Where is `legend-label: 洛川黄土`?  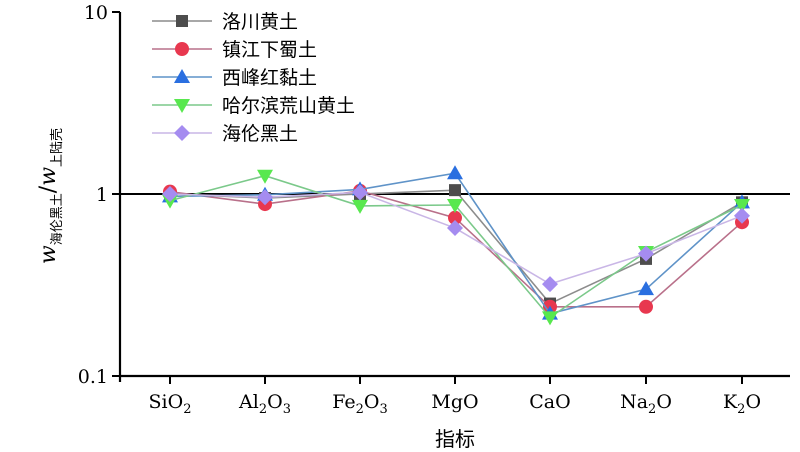
legend-label: 洛川黄土 is located at coordinates (260, 22).